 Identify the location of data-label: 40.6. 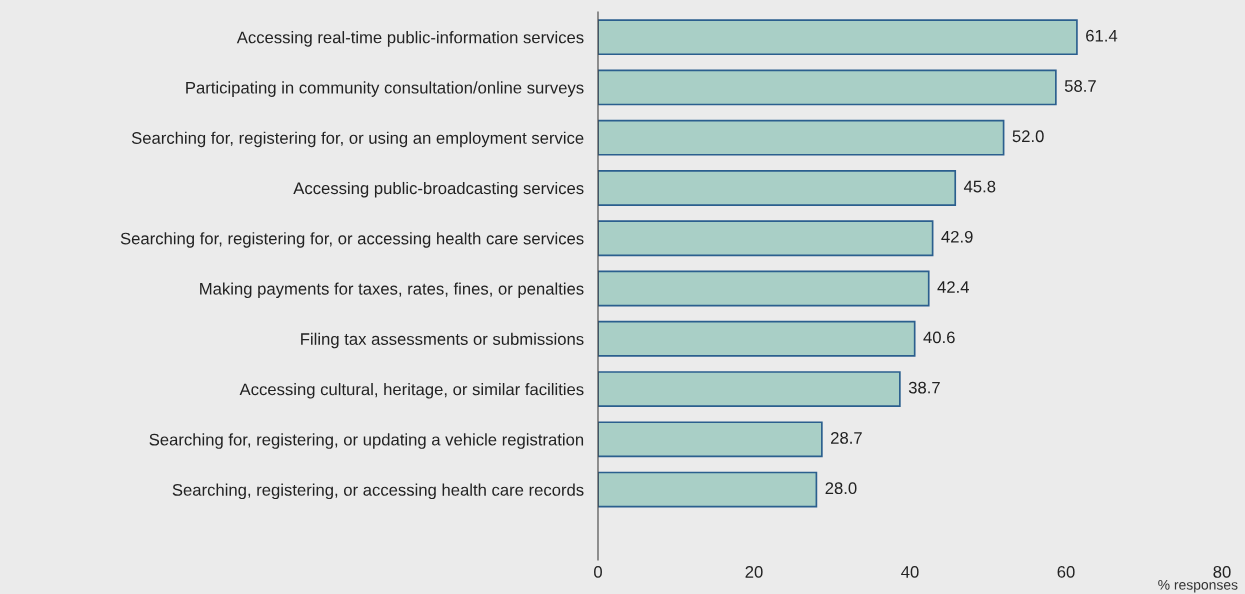
(939, 337).